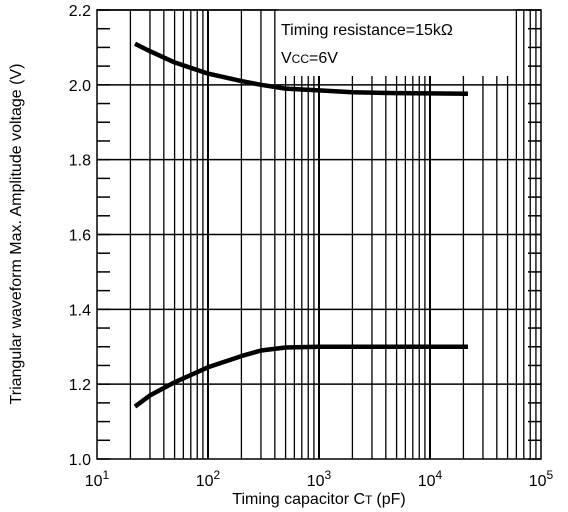  I want to click on annotation-vcc-rest: =6V, so click(323, 58).